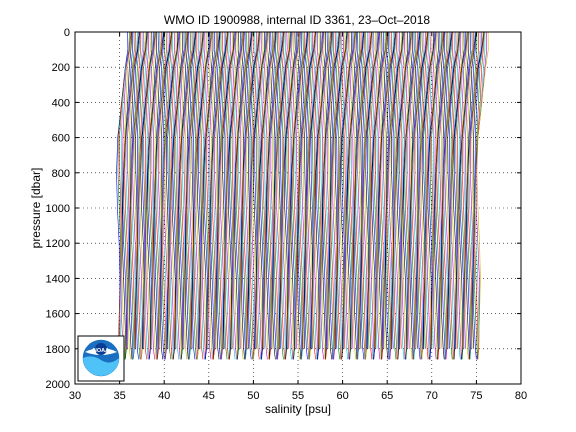  Describe the element at coordinates (58, 385) in the screenshot. I see `y-tick-label: 2000` at that location.